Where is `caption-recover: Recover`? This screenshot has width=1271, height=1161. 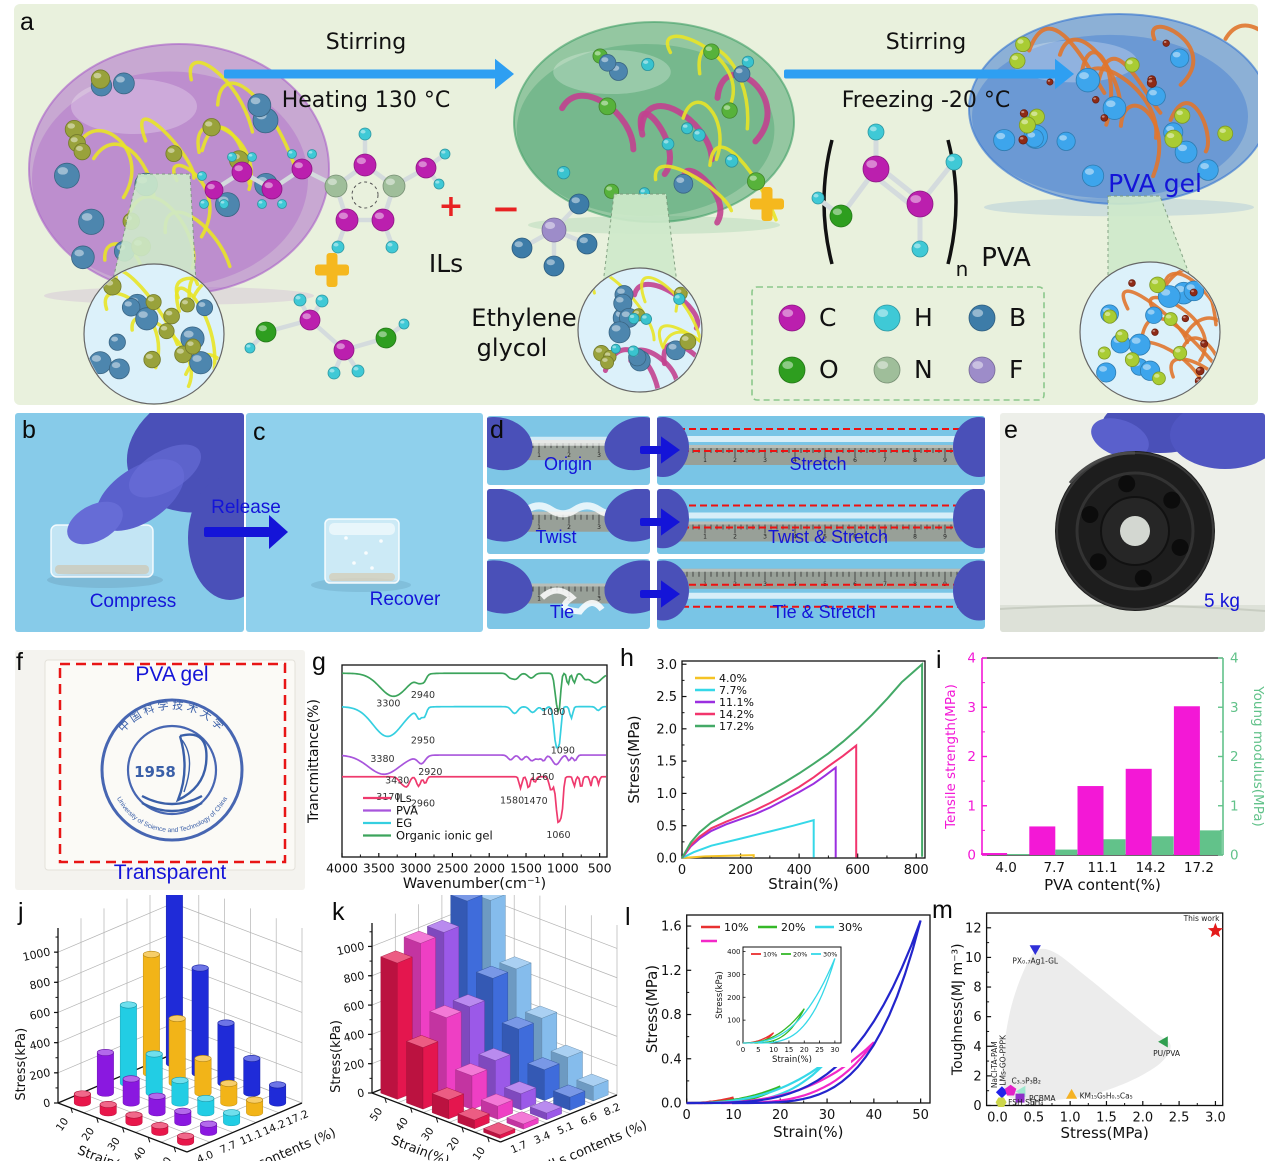 caption-recover: Recover is located at coordinates (405, 599).